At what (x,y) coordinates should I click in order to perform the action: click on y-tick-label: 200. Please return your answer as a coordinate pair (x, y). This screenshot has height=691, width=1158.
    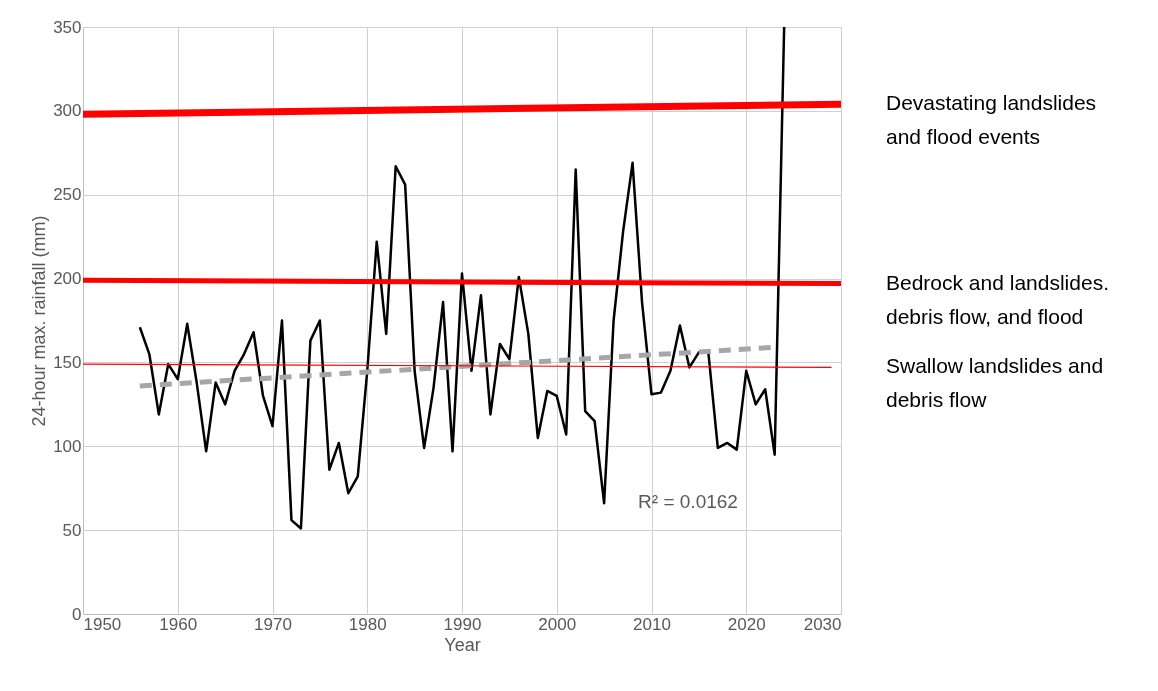
    Looking at the image, I should click on (67, 279).